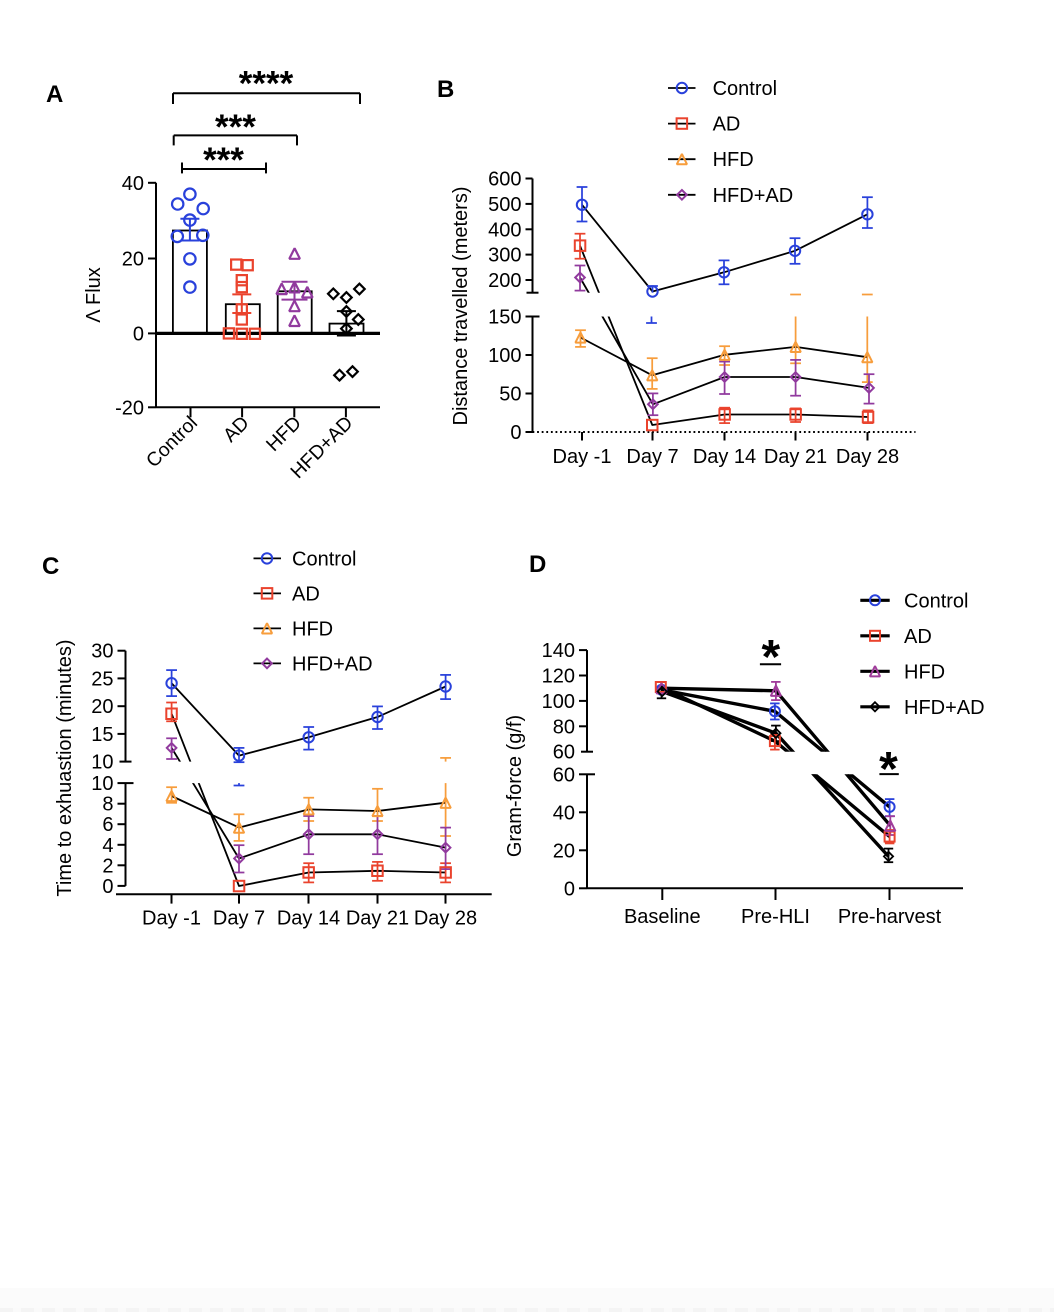 This screenshot has height=1312, width=1054. I want to click on svg-text: 600, so click(504, 180).